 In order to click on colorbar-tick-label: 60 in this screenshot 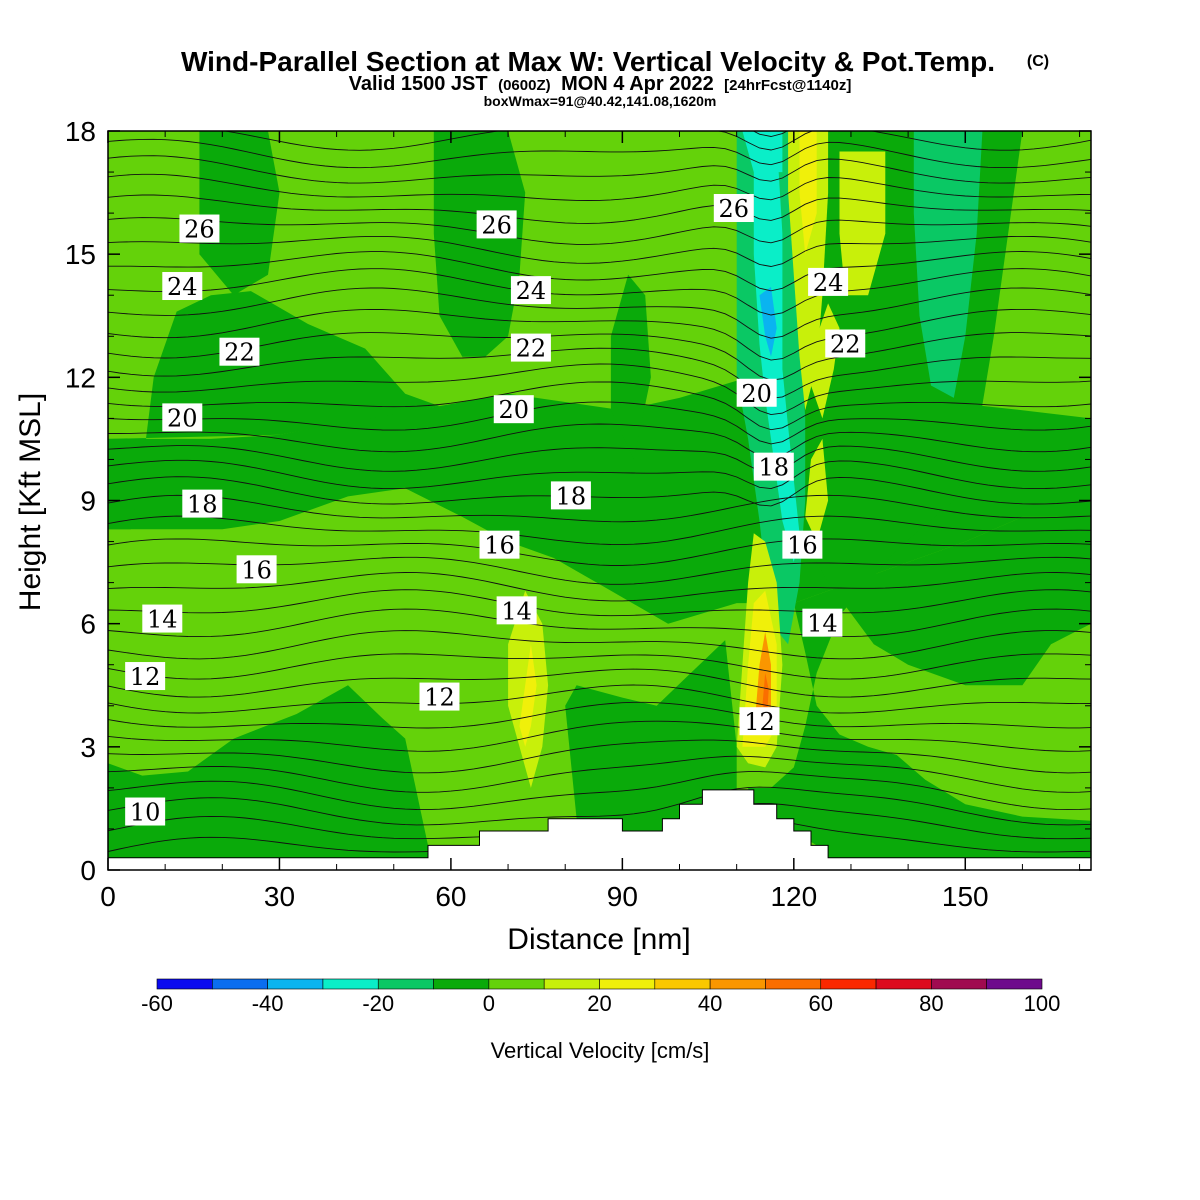, I will do `click(821, 1003)`.